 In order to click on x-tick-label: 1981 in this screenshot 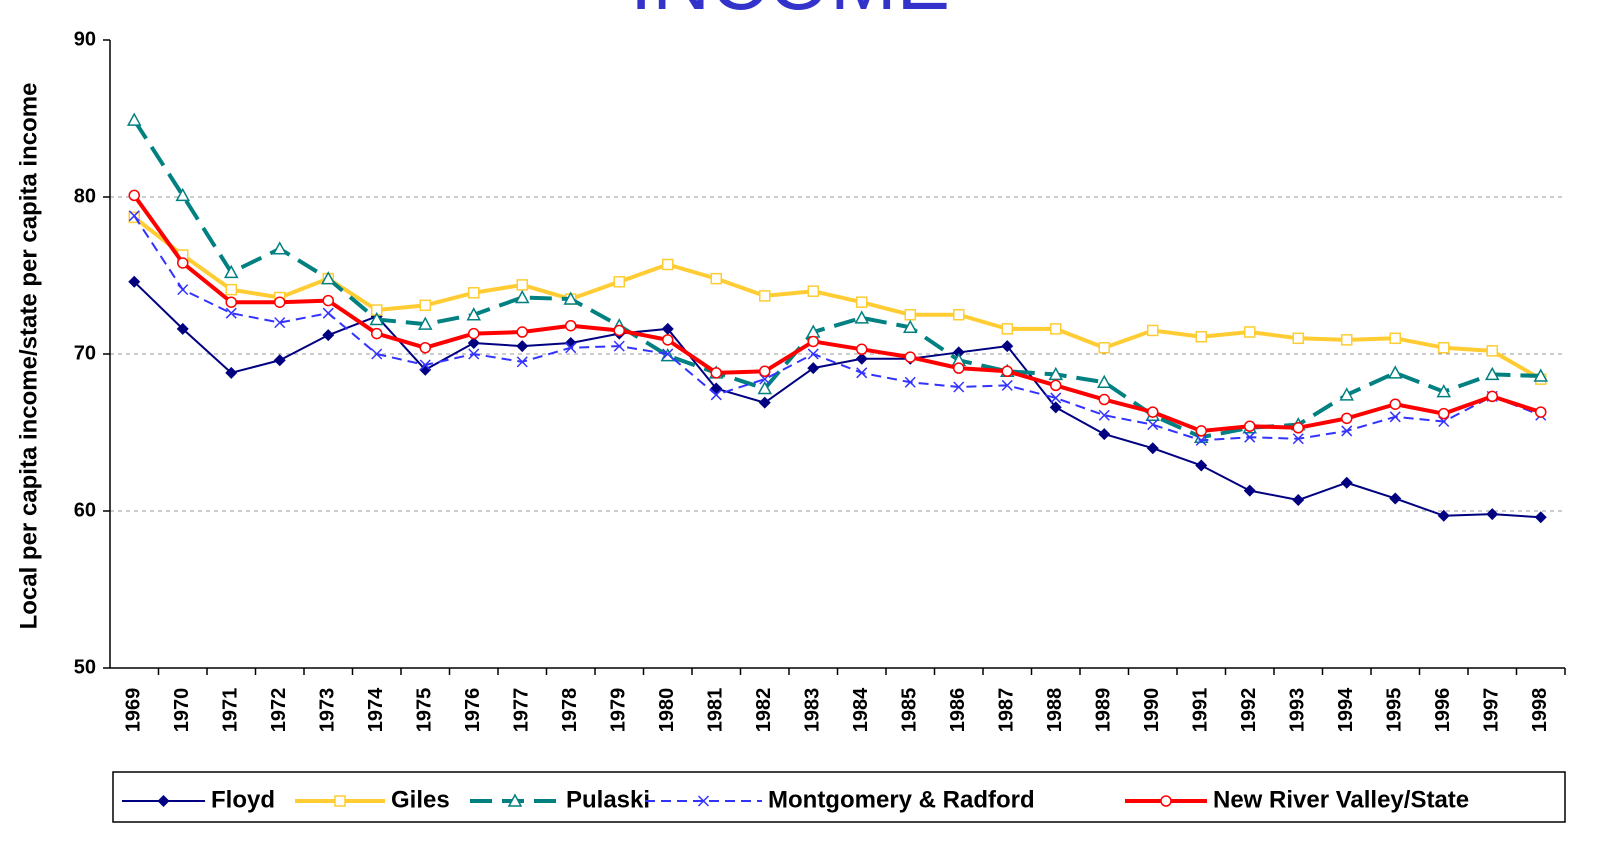, I will do `click(716, 710)`.